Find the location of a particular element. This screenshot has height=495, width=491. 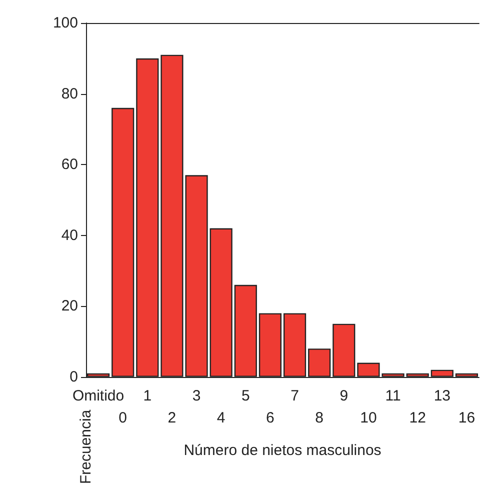

x-tick-label: 1 is located at coordinates (147, 395).